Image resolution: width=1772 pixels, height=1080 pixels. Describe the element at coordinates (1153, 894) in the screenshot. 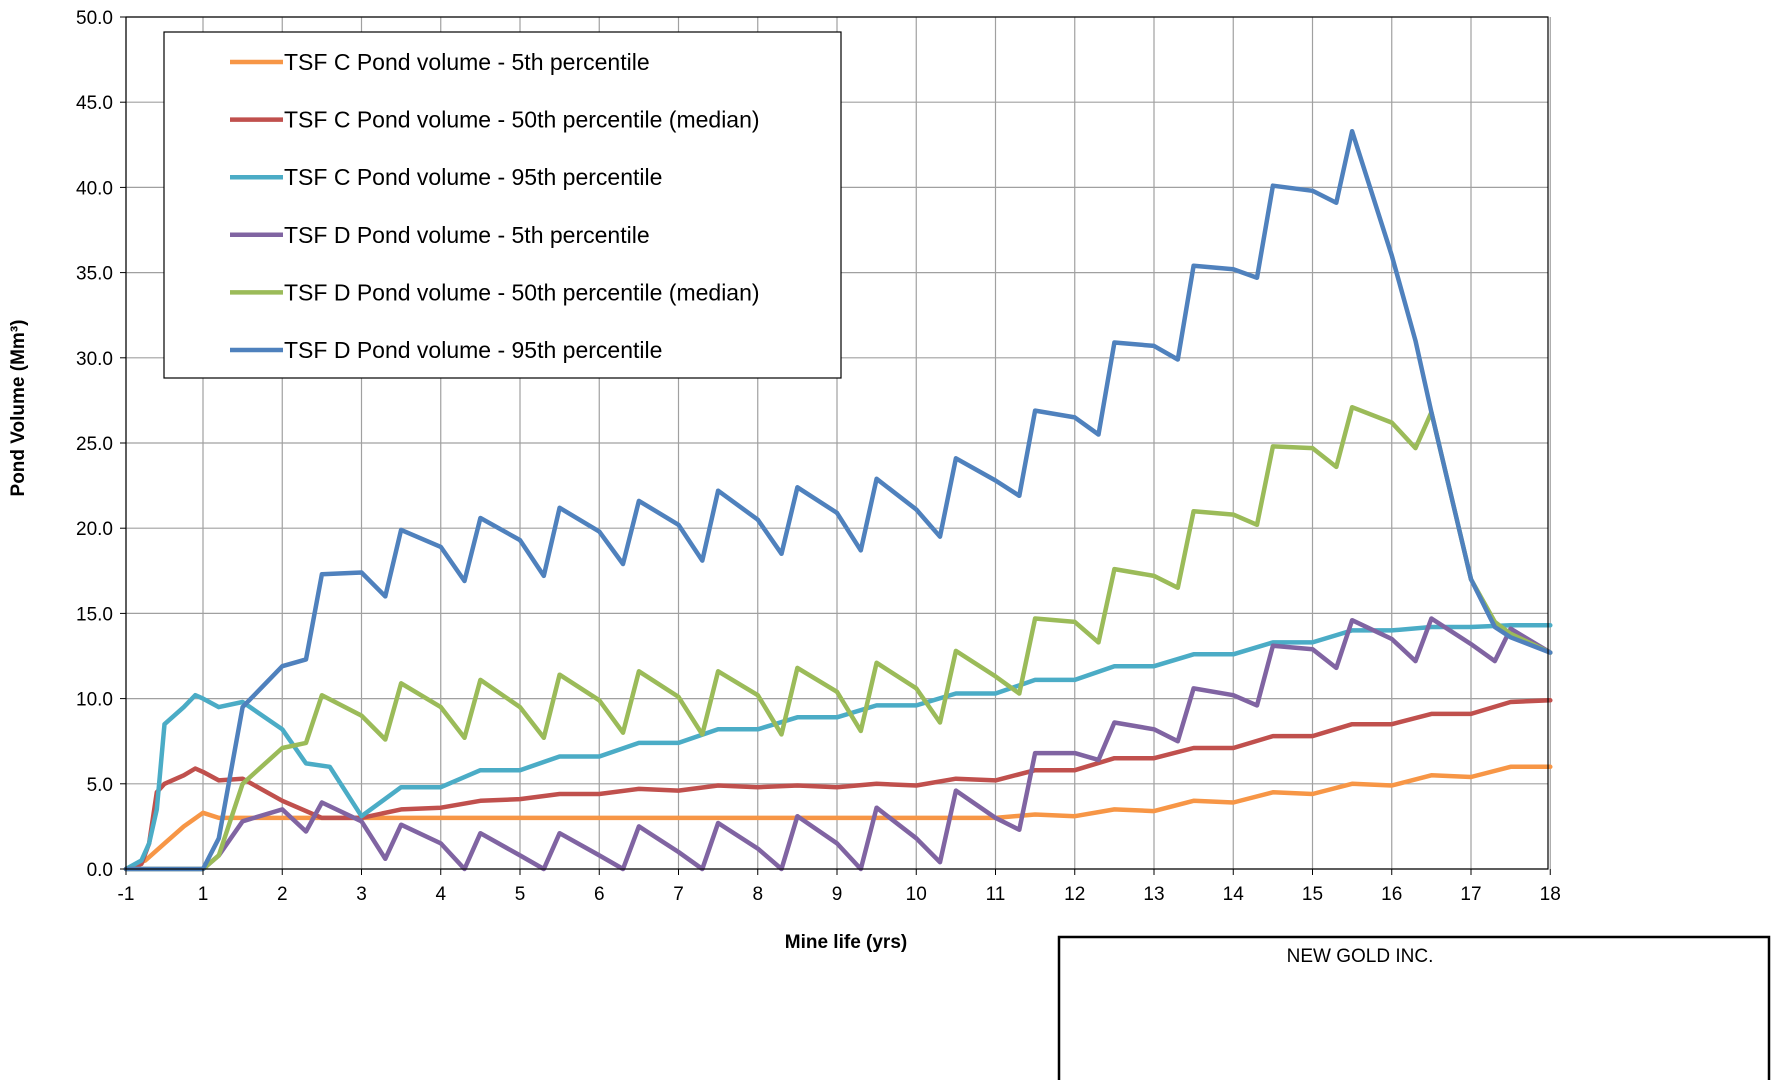

I see `x-tick-label: 13` at that location.